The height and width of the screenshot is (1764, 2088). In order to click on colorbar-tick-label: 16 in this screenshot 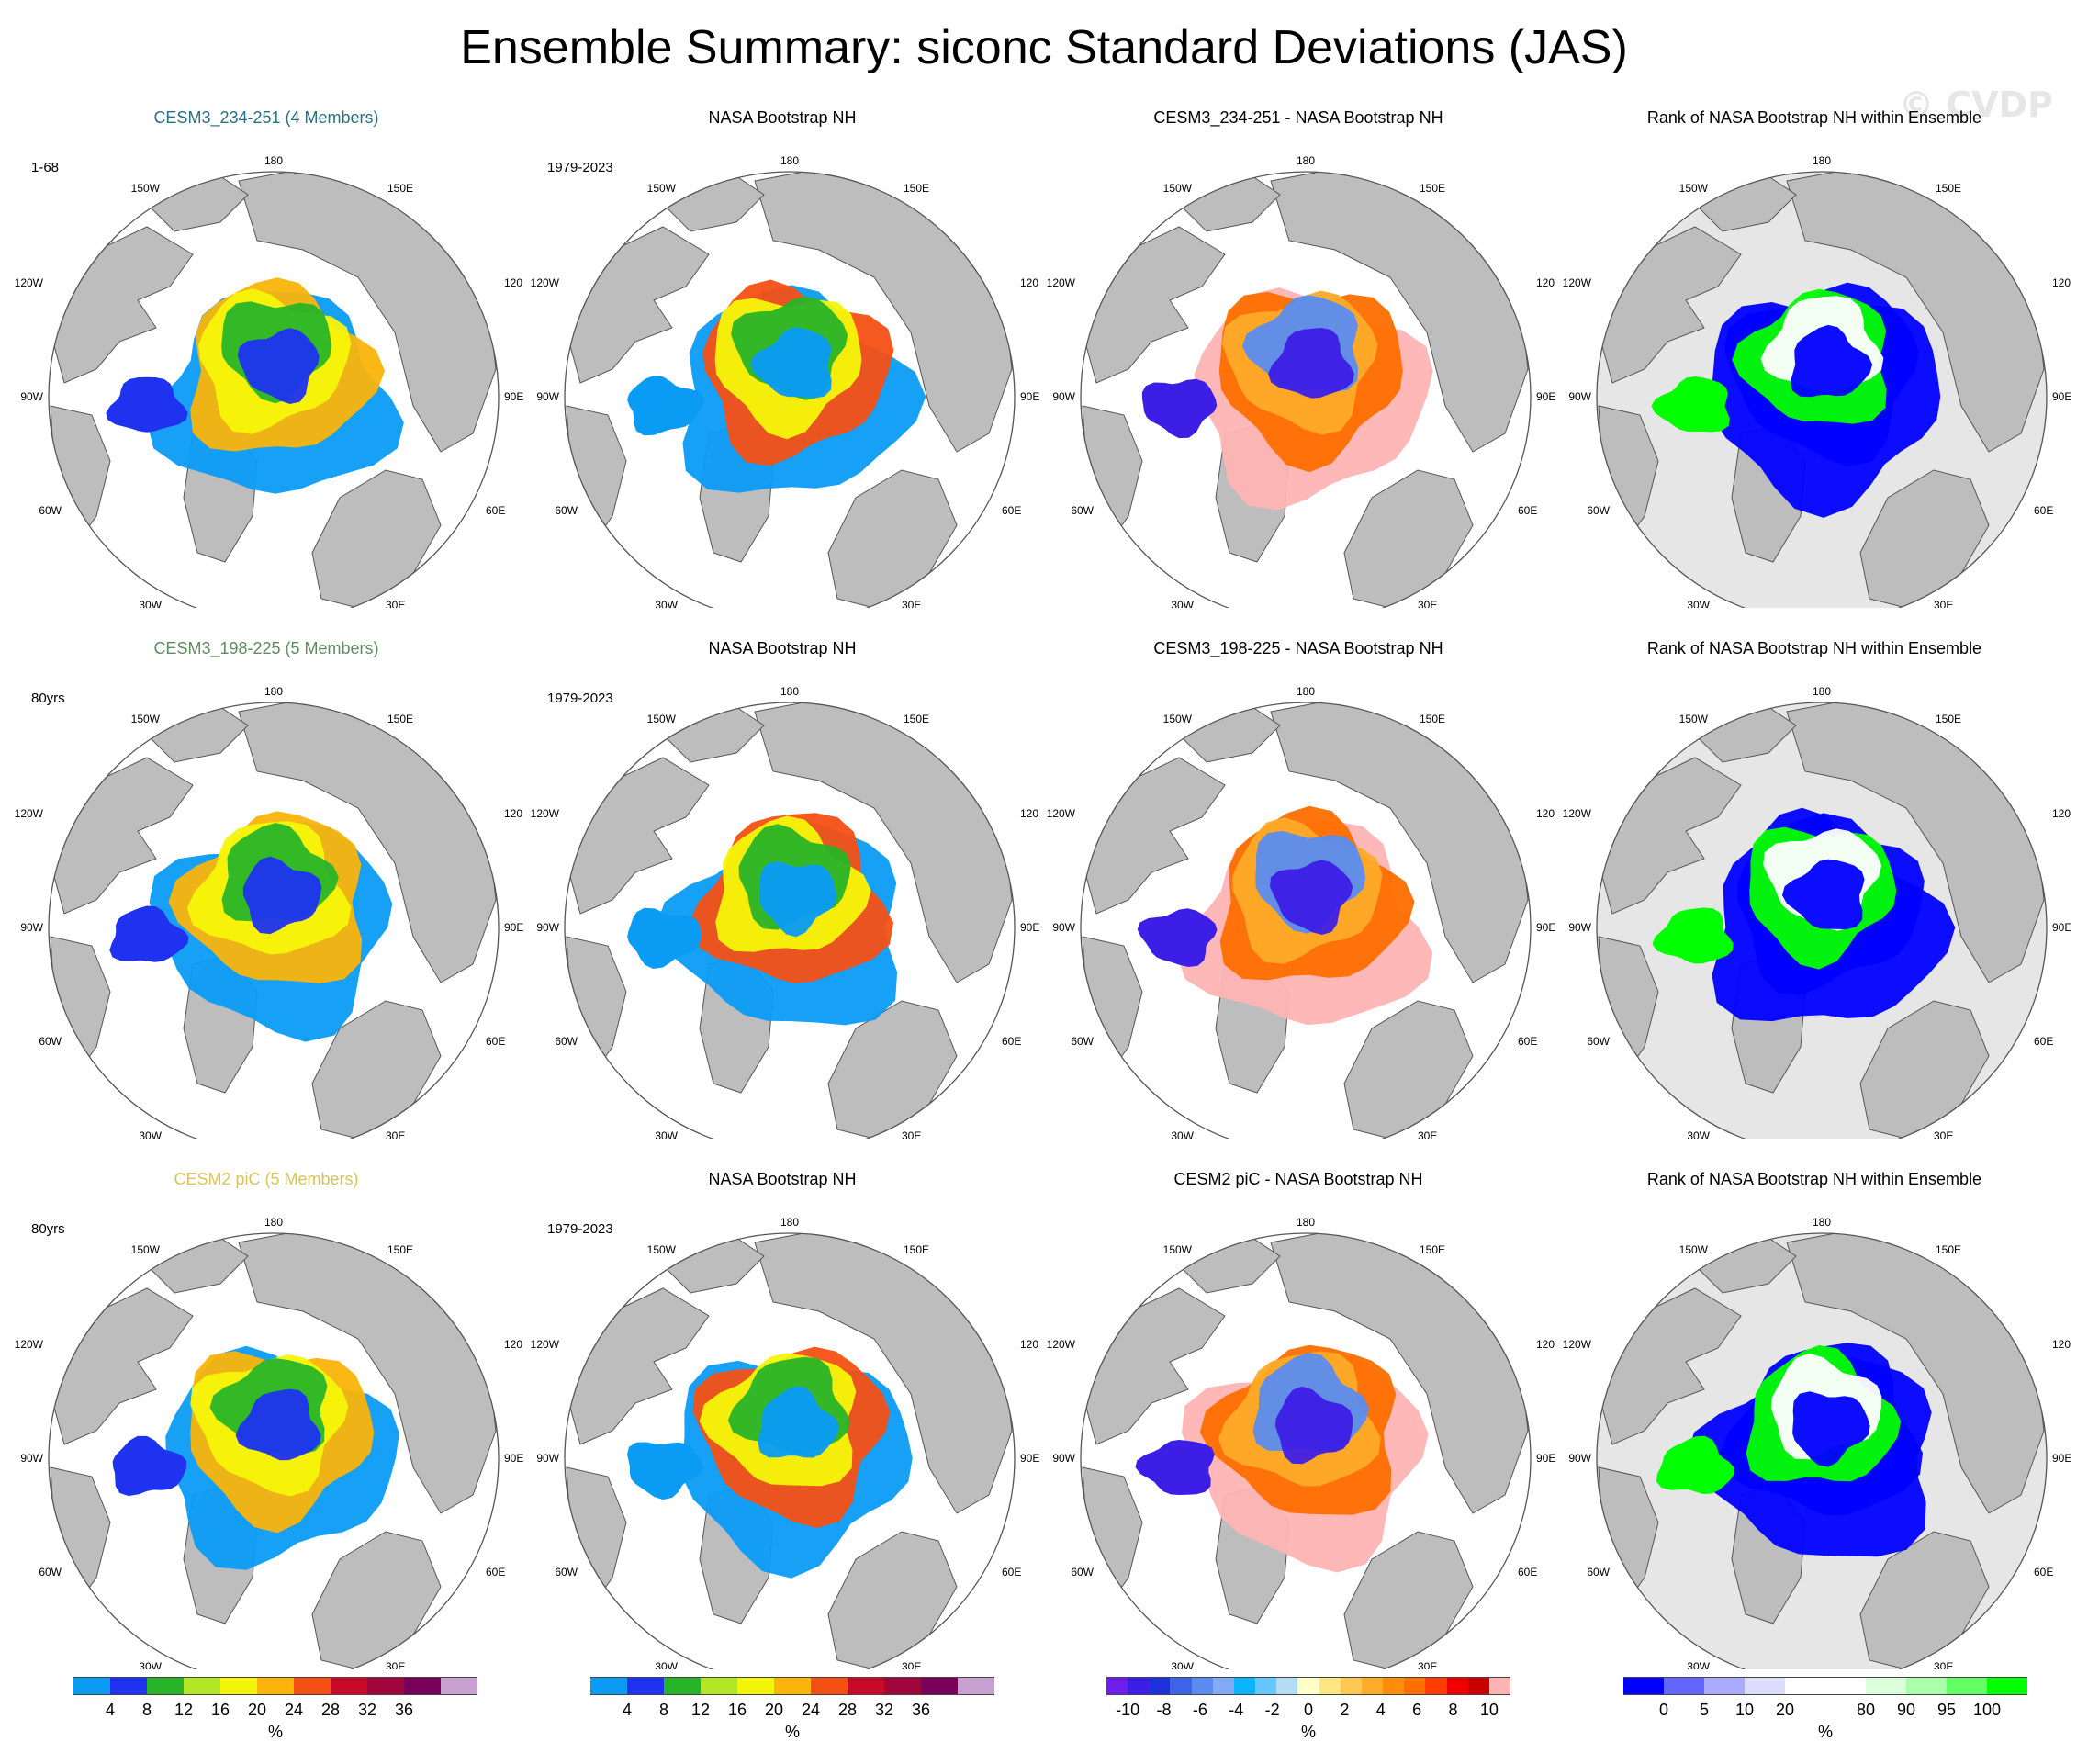, I will do `click(737, 1710)`.